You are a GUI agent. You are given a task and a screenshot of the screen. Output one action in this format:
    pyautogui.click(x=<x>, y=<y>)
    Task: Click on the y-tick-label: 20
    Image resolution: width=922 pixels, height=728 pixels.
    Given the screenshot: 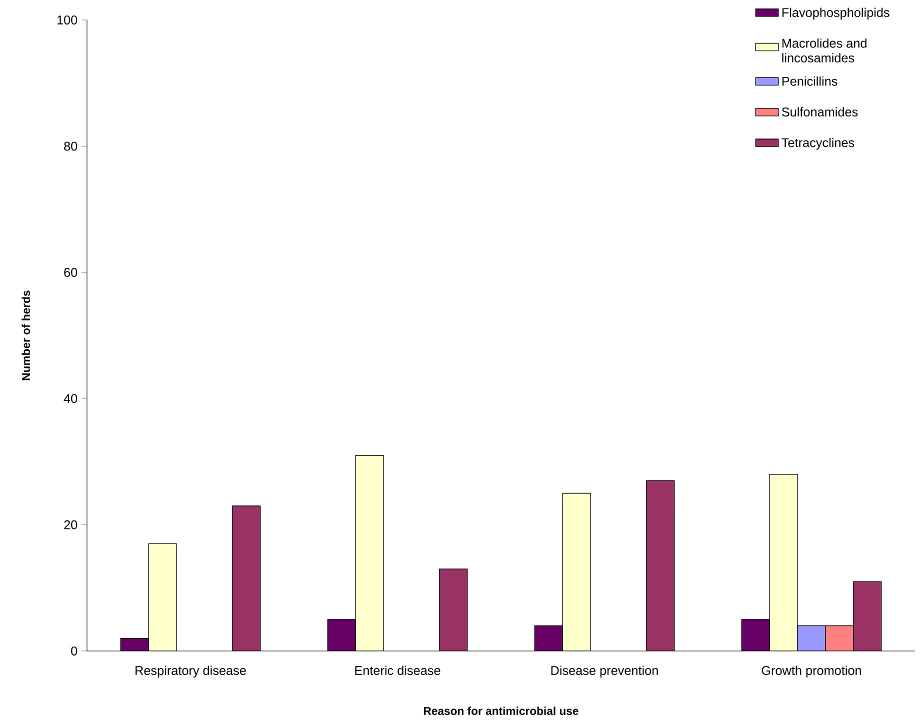 What is the action you would take?
    pyautogui.click(x=71, y=525)
    